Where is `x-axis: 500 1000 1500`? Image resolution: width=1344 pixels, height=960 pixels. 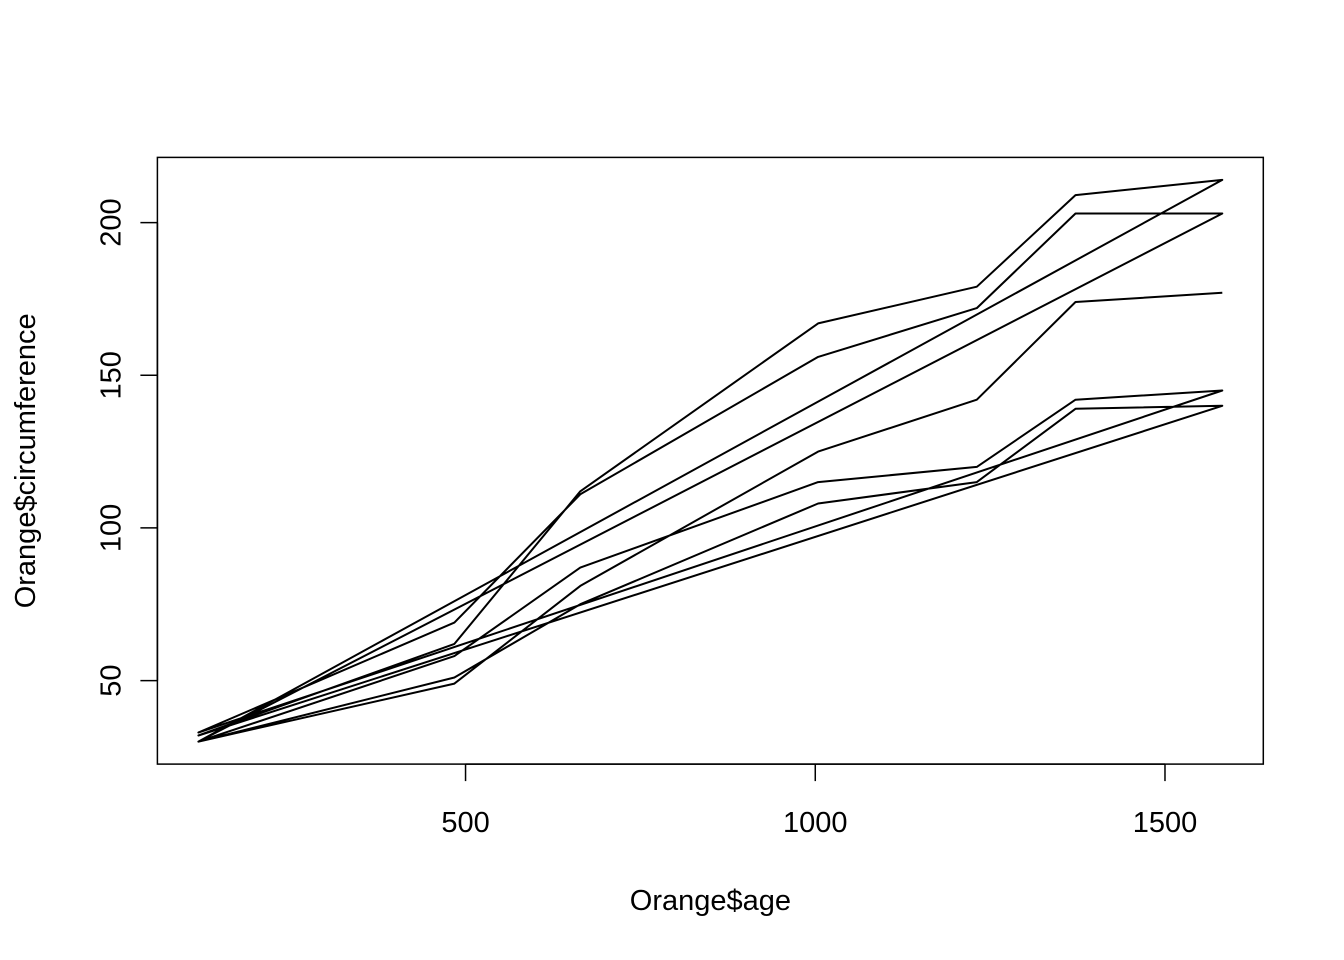 x-axis: 500 1000 1500 is located at coordinates (819, 801).